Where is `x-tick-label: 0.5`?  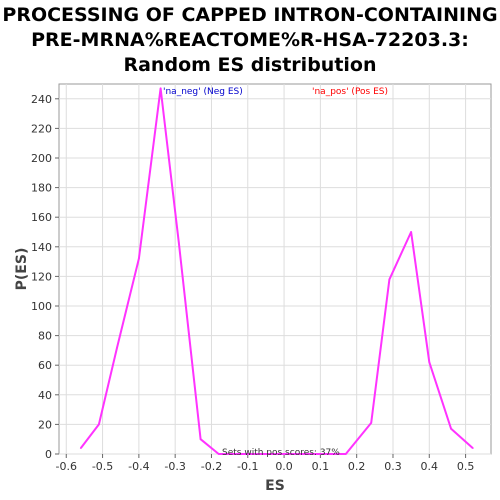
x-tick-label: 0.5 is located at coordinates (466, 466).